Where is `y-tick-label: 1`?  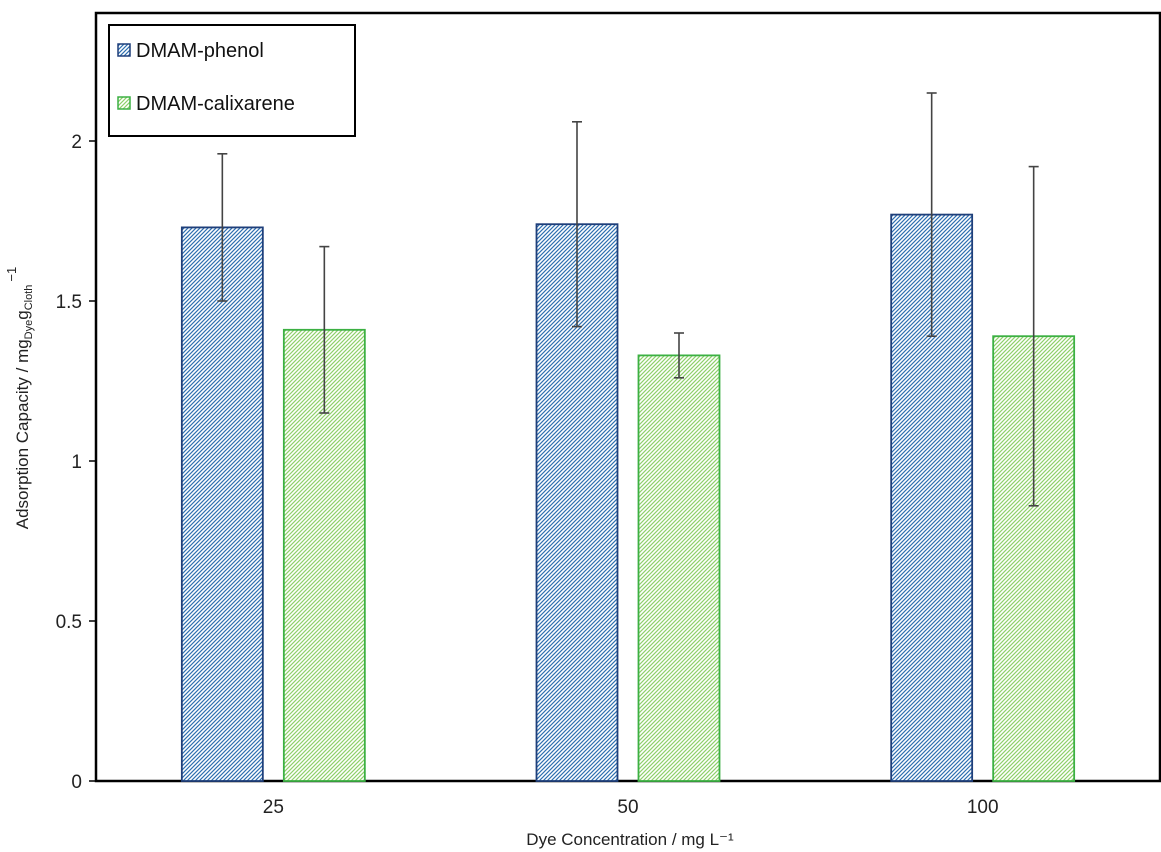
y-tick-label: 1 is located at coordinates (76, 462).